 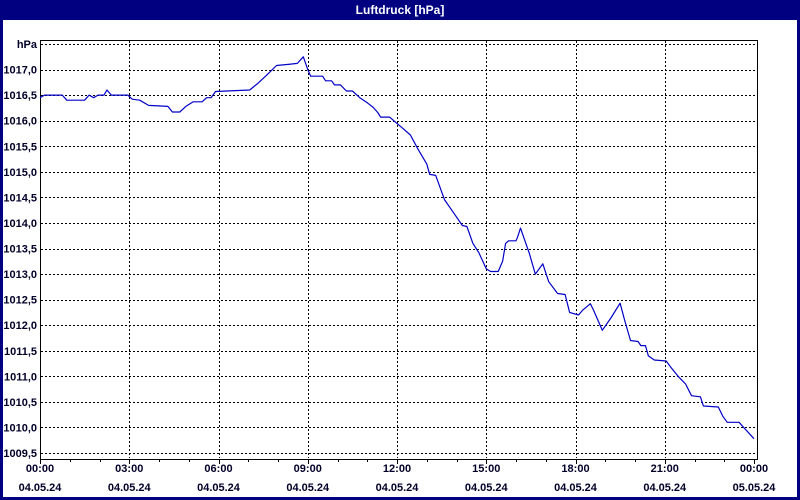 What do you see at coordinates (20, 96) in the screenshot?
I see `y-tick-label: 1016,5` at bounding box center [20, 96].